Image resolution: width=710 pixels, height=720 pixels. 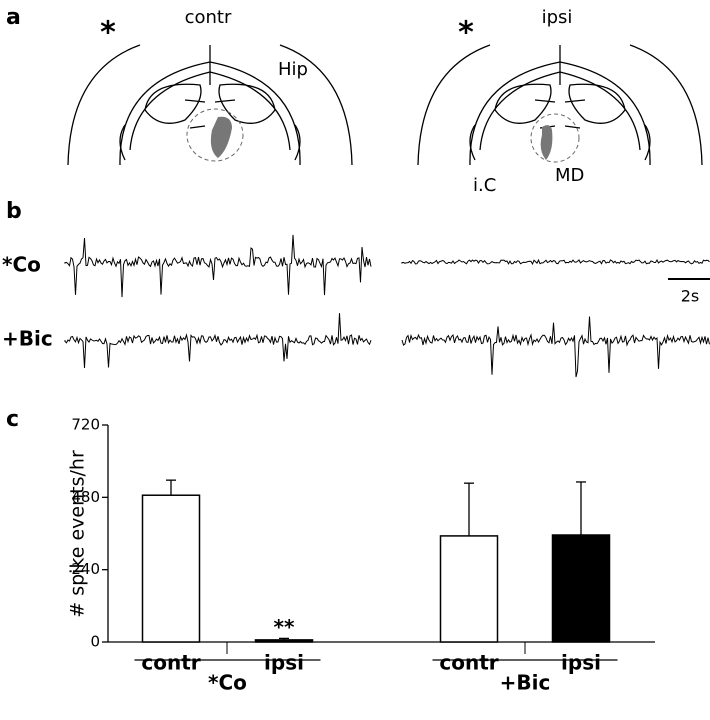 I want to click on section-title: ipsi, so click(x=557, y=17).